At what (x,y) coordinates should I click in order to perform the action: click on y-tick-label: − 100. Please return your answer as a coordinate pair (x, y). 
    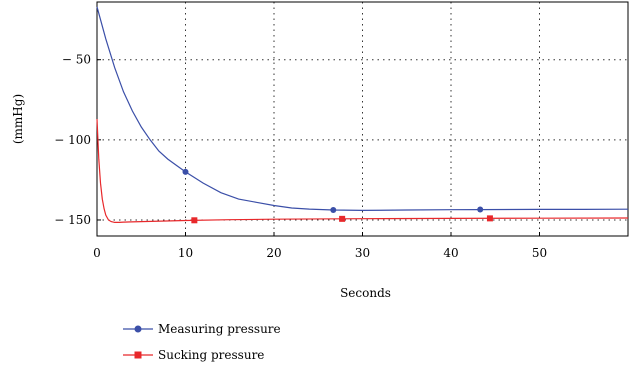
    Looking at the image, I should click on (72, 140).